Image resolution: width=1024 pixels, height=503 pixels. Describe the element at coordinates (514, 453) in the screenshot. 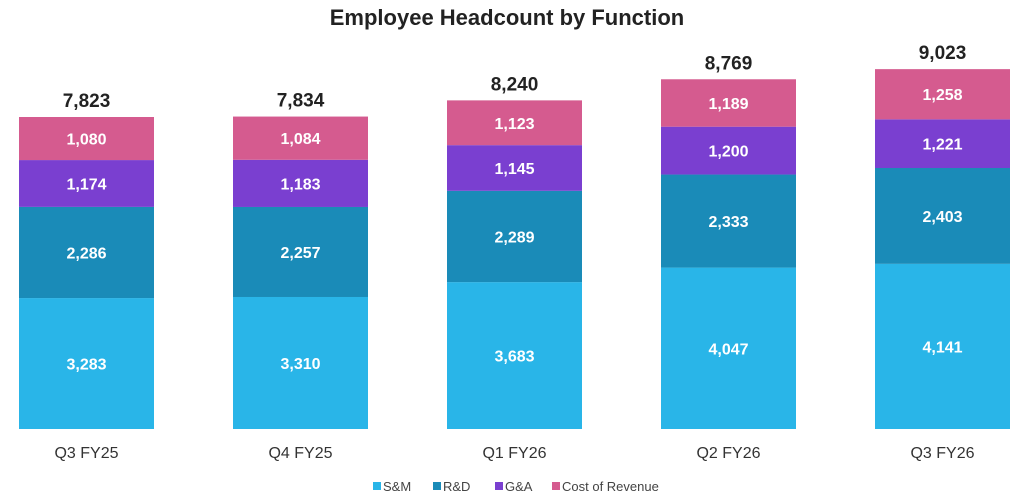

I see `category-label: Q1 FY26` at that location.